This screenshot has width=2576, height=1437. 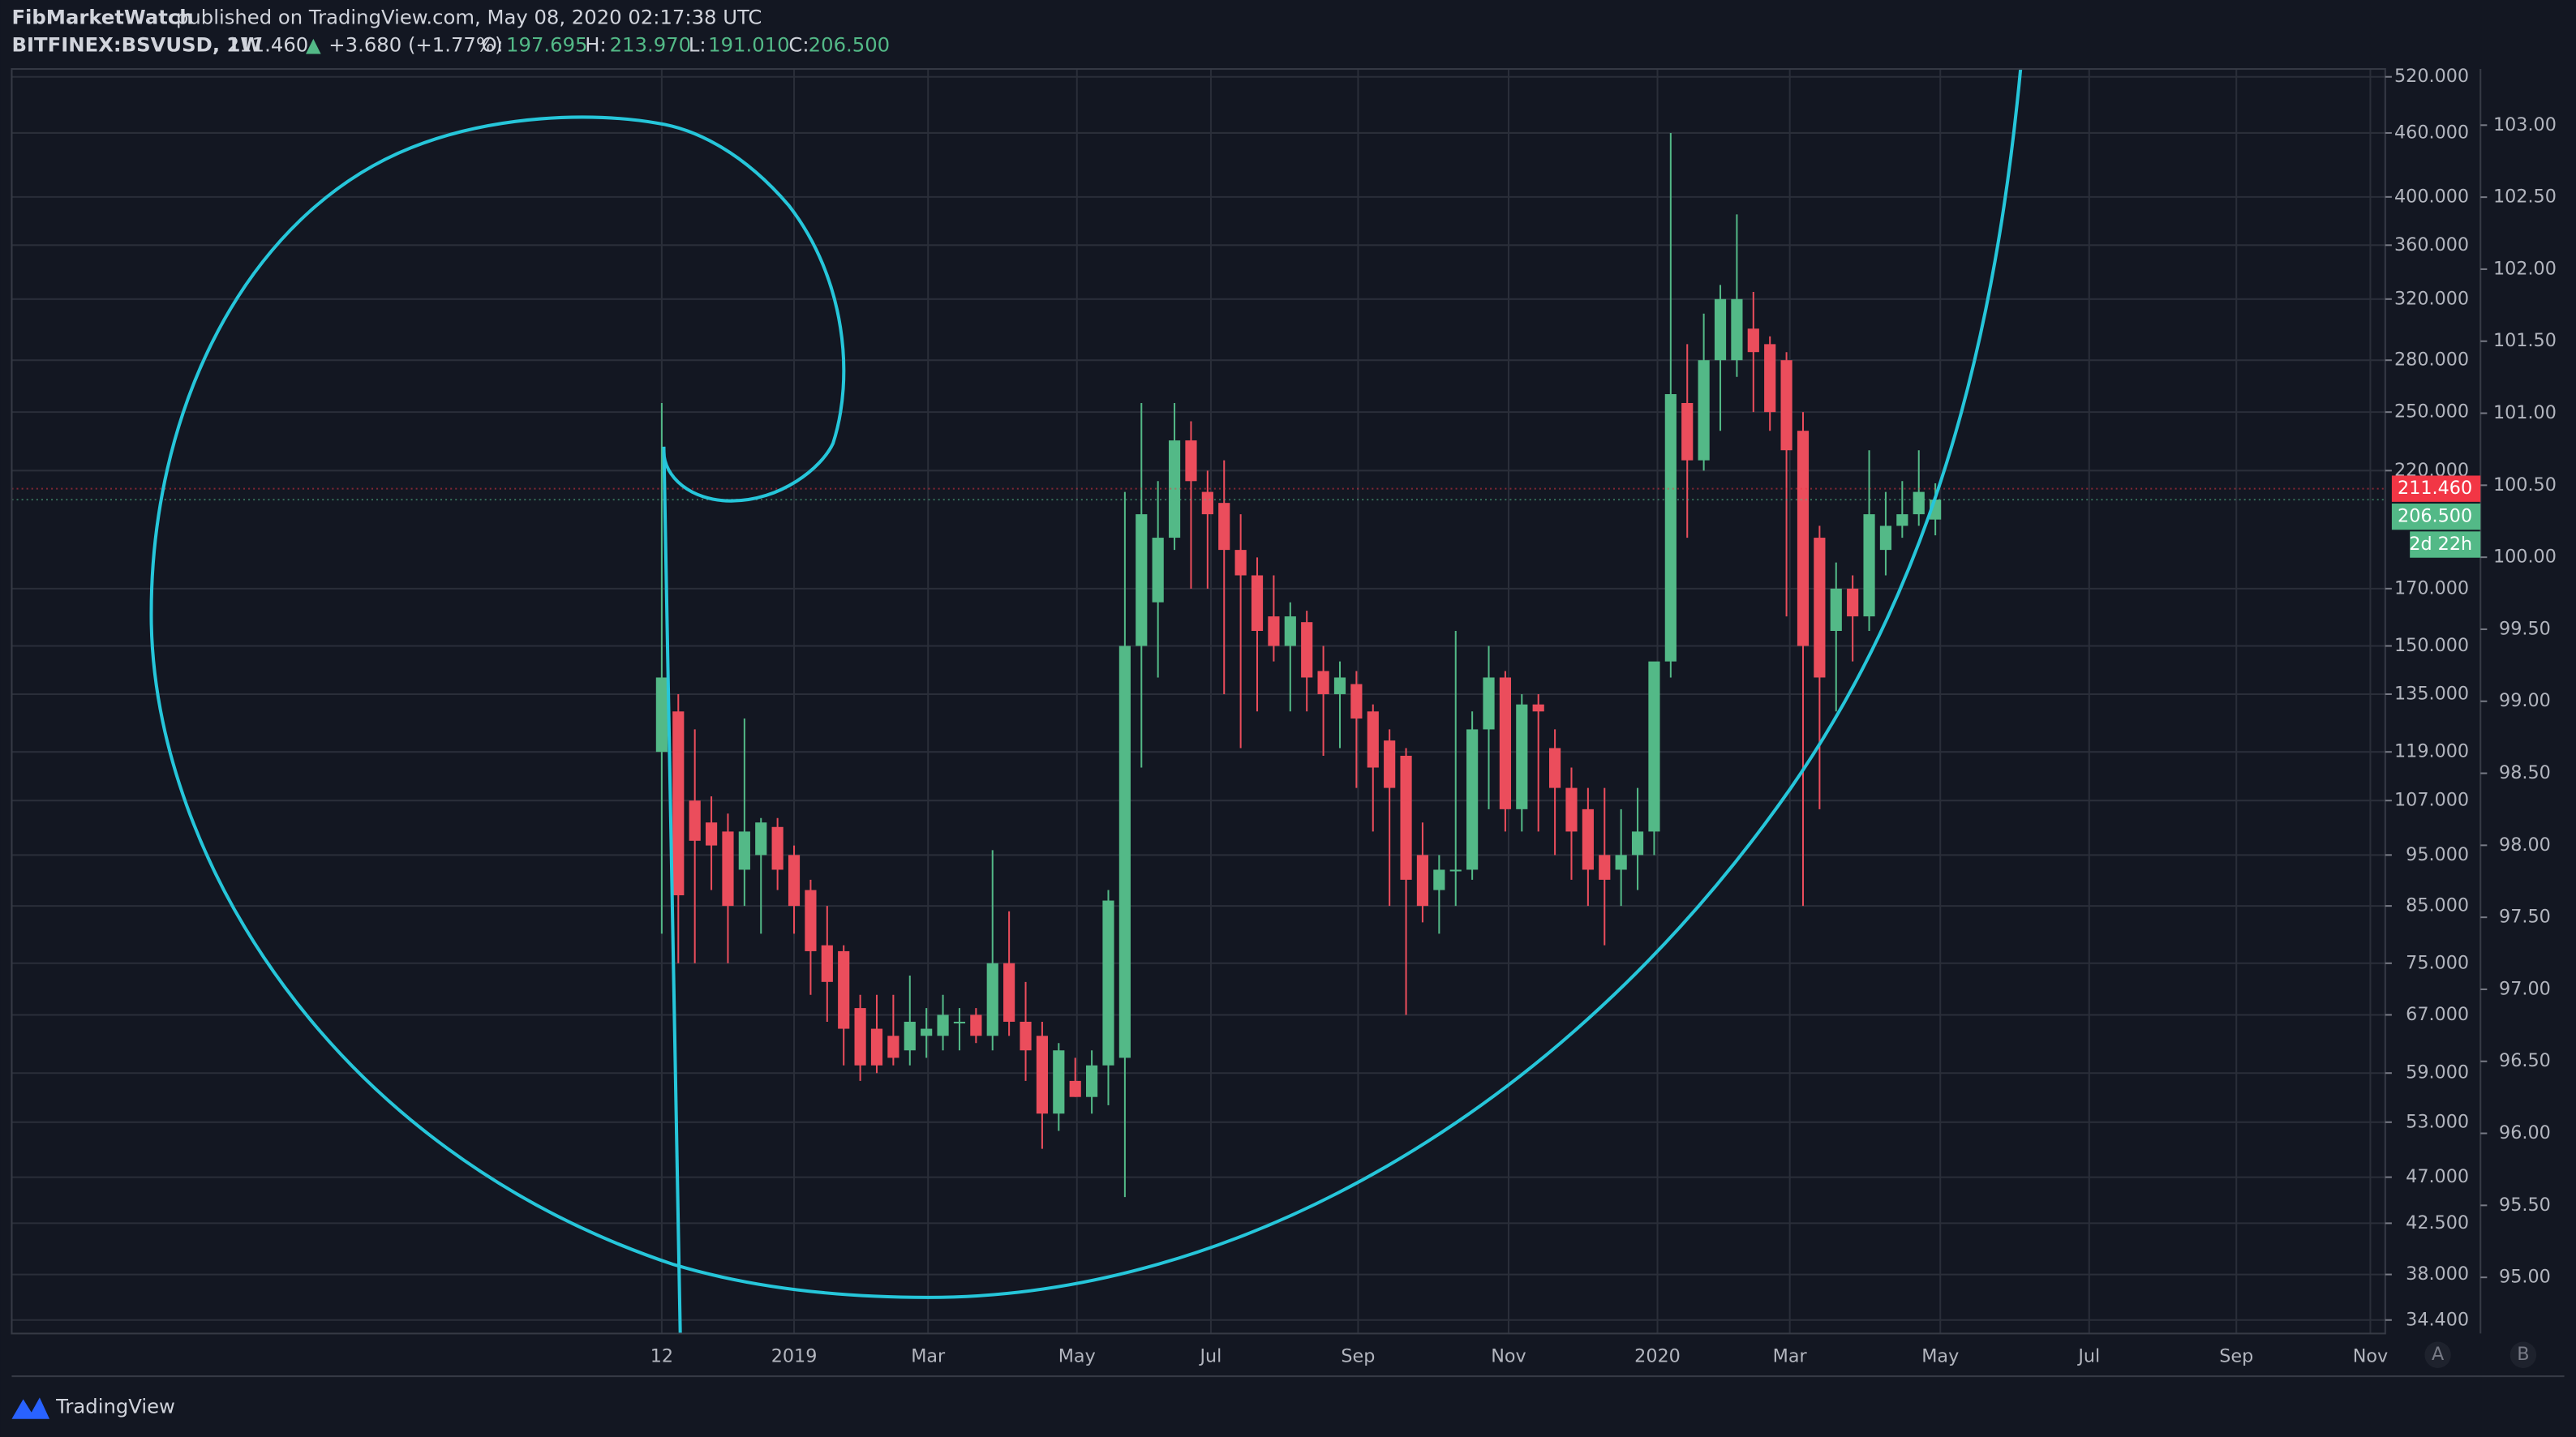 I want to click on button-b-bg, so click(x=2523, y=1354).